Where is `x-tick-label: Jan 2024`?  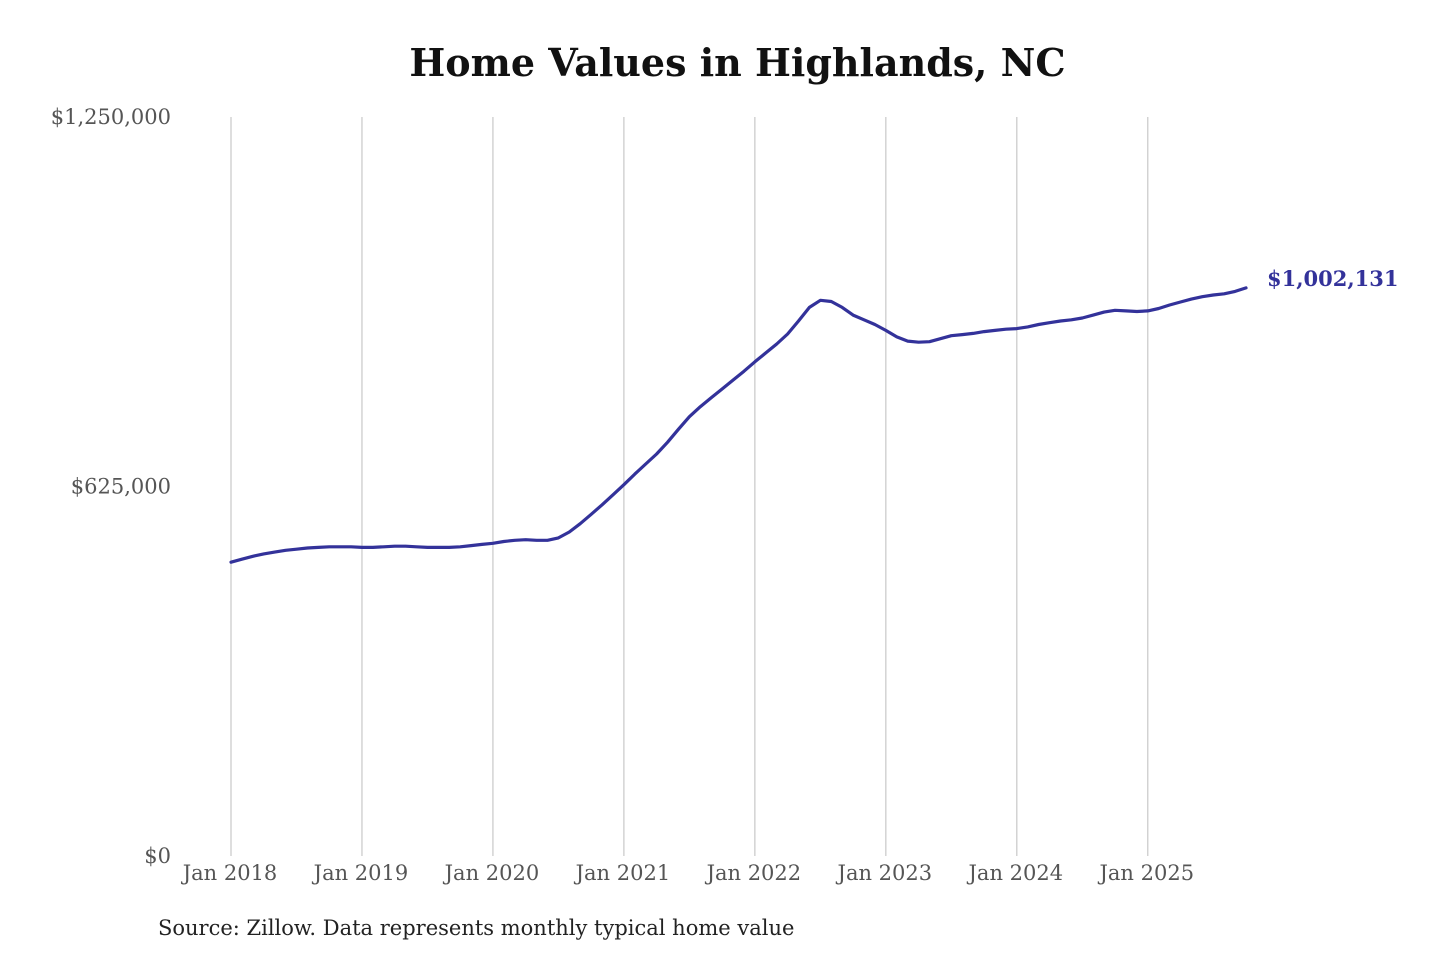 x-tick-label: Jan 2024 is located at coordinates (1015, 873).